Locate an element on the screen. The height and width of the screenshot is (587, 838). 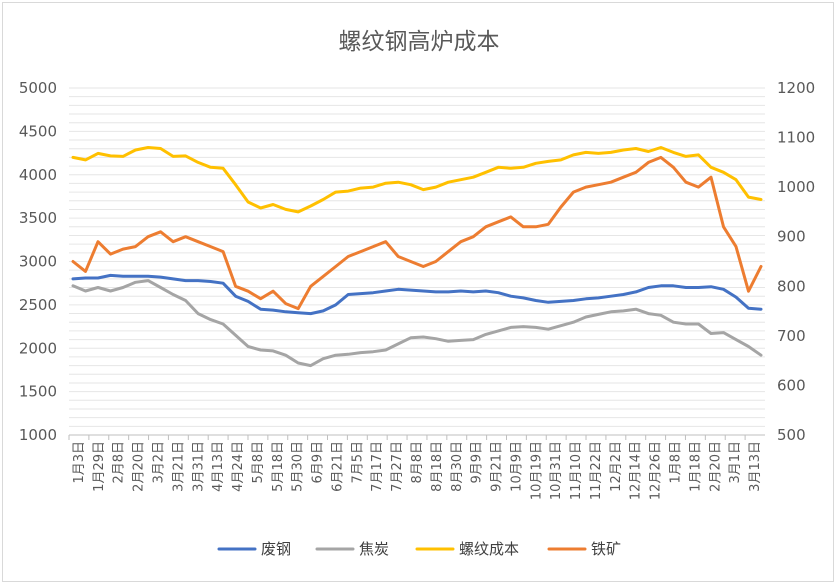
x-tick-label: 7月17日 is located at coordinates (377, 466).